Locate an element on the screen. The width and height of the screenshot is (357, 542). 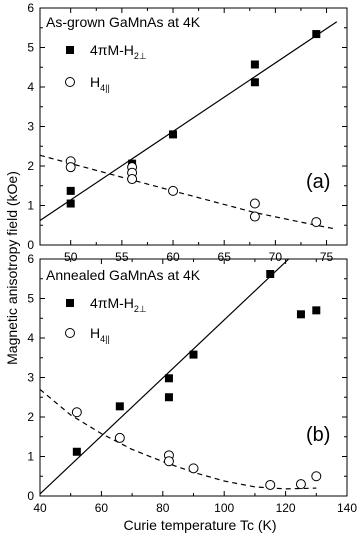
panel-title-b: Annealed GaMnAs at 4K is located at coordinates (123, 275).